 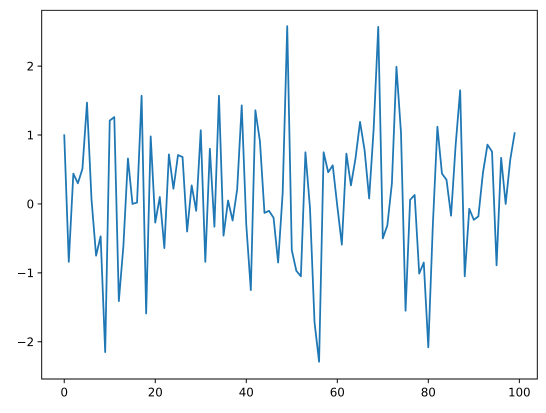 I want to click on x-tick-label: 40, so click(x=246, y=392).